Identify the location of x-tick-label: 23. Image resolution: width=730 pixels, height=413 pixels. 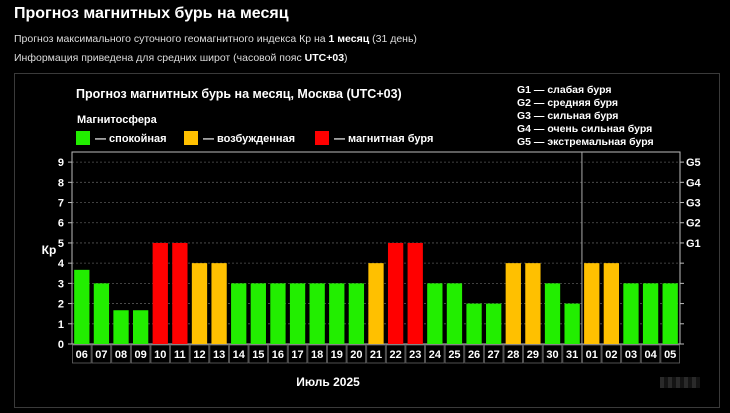
(415, 355).